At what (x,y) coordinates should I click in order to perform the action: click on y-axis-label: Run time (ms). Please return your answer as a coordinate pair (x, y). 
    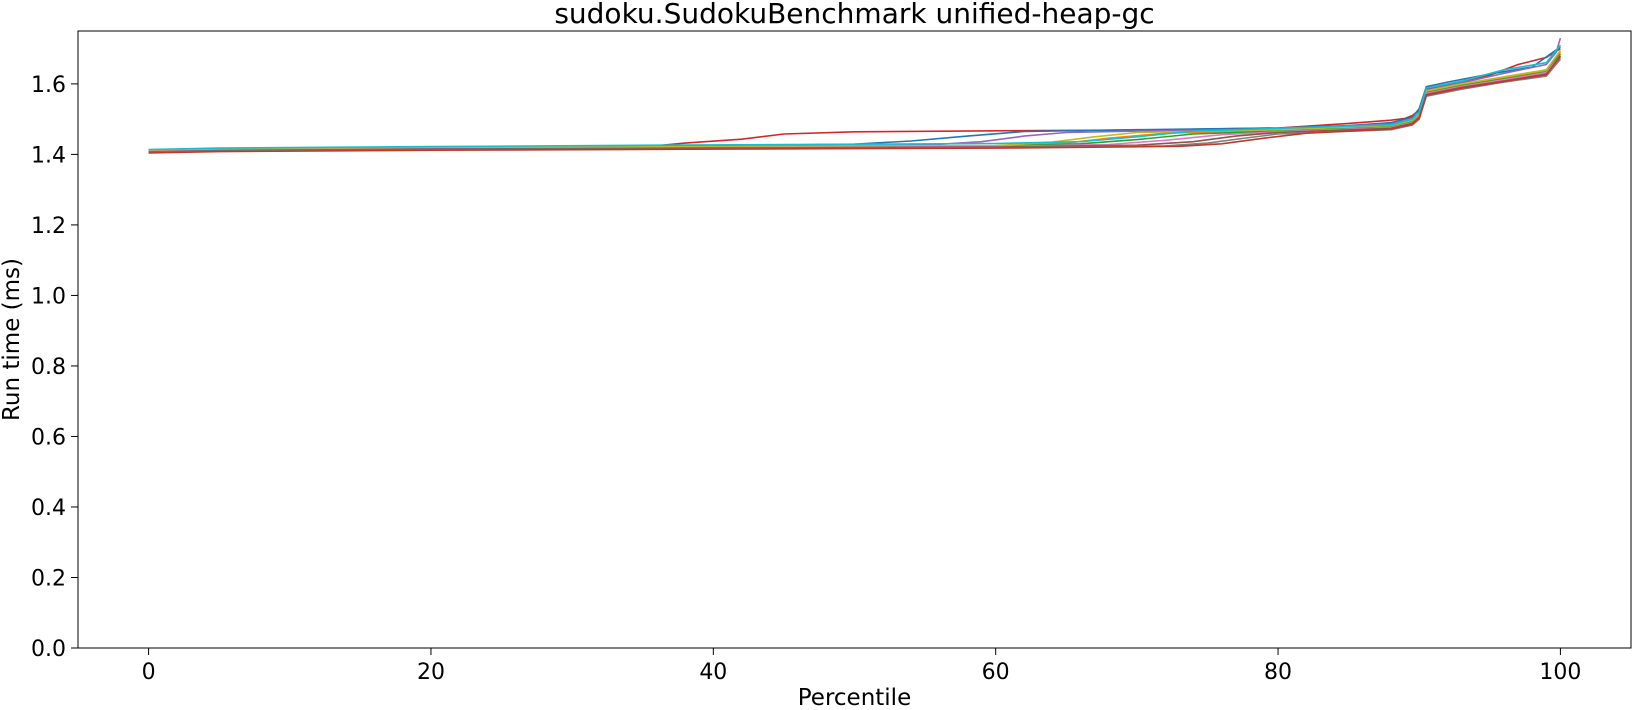
    Looking at the image, I should click on (12, 339).